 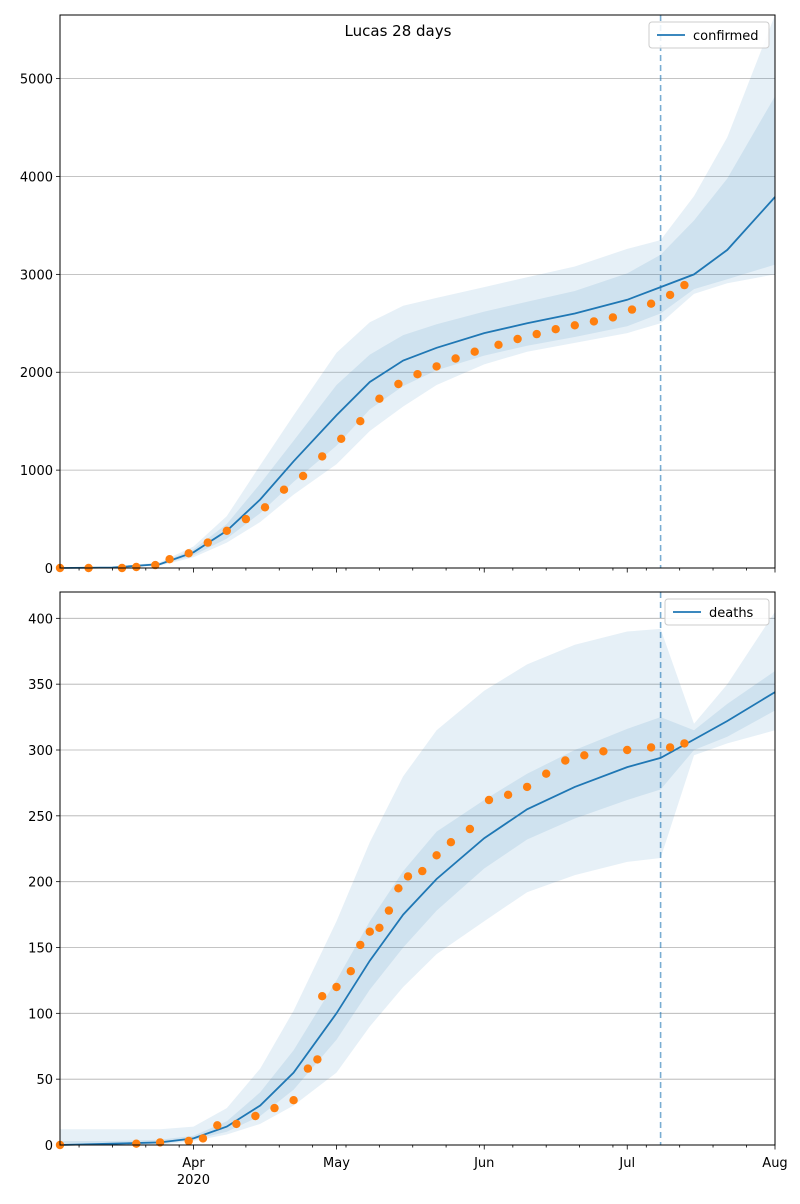 I want to click on y-tick-label: 250, so click(x=40, y=817).